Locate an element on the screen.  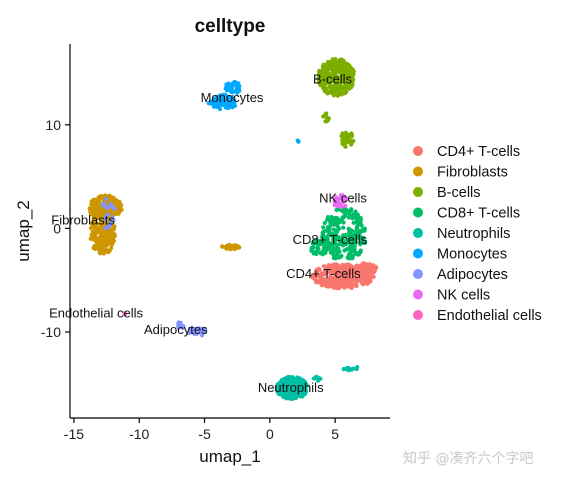
series-cd8-t-cells is located at coordinates (338, 233).